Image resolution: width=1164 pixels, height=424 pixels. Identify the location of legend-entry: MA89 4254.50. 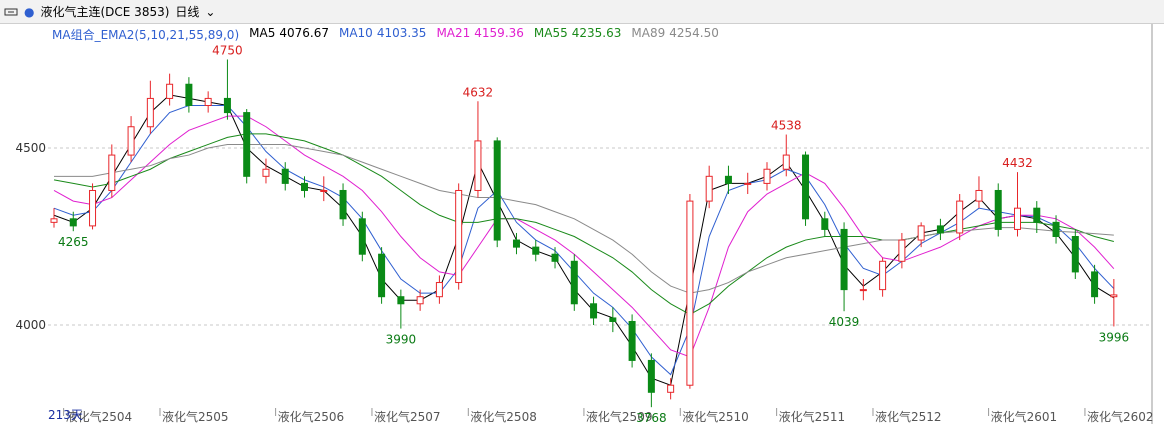
(674, 34).